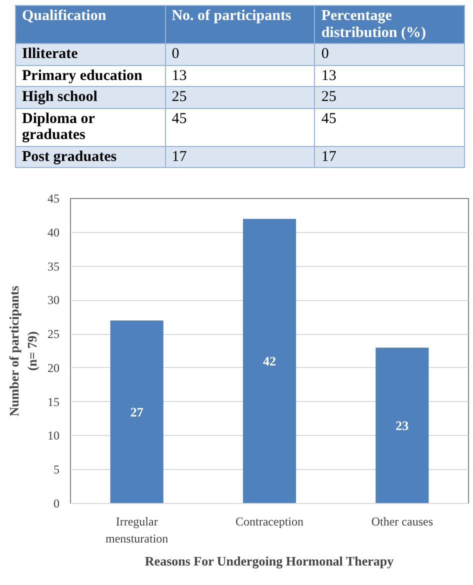  What do you see at coordinates (91, 97) in the screenshot?
I see `text: High school` at bounding box center [91, 97].